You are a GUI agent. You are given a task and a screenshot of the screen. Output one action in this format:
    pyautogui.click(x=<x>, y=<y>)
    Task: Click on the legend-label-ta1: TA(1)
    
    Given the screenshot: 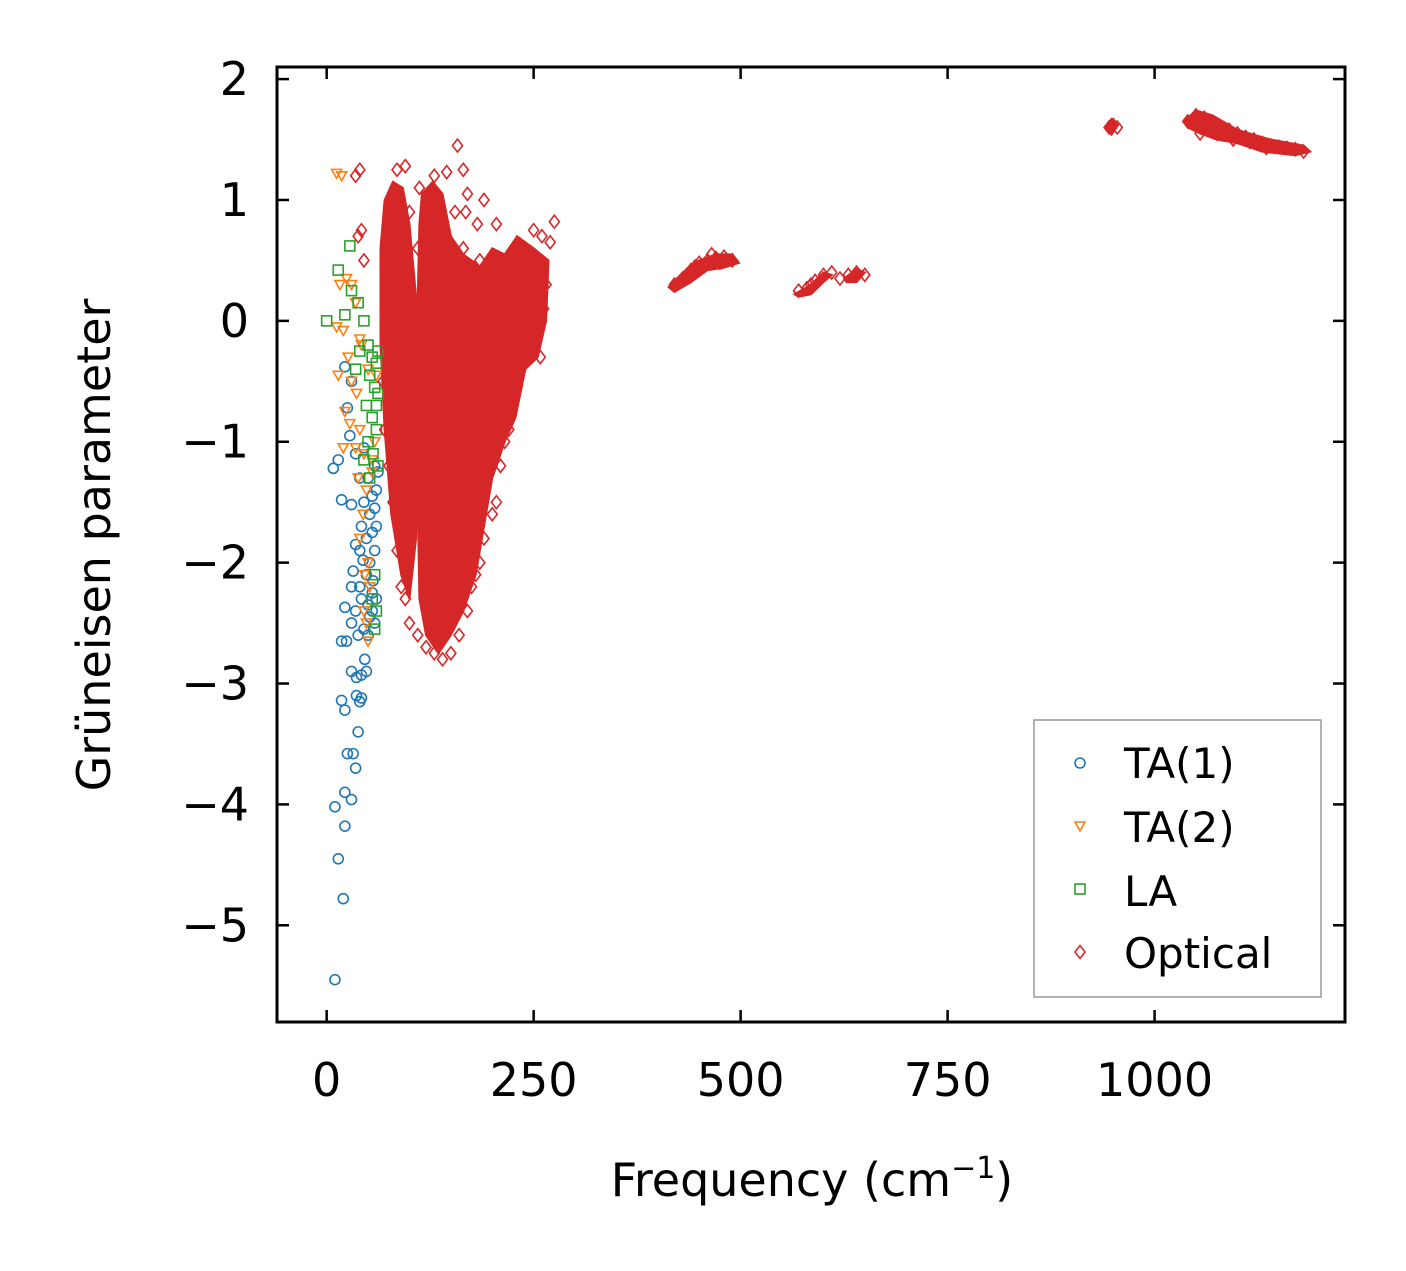 What is the action you would take?
    pyautogui.click(x=1179, y=763)
    